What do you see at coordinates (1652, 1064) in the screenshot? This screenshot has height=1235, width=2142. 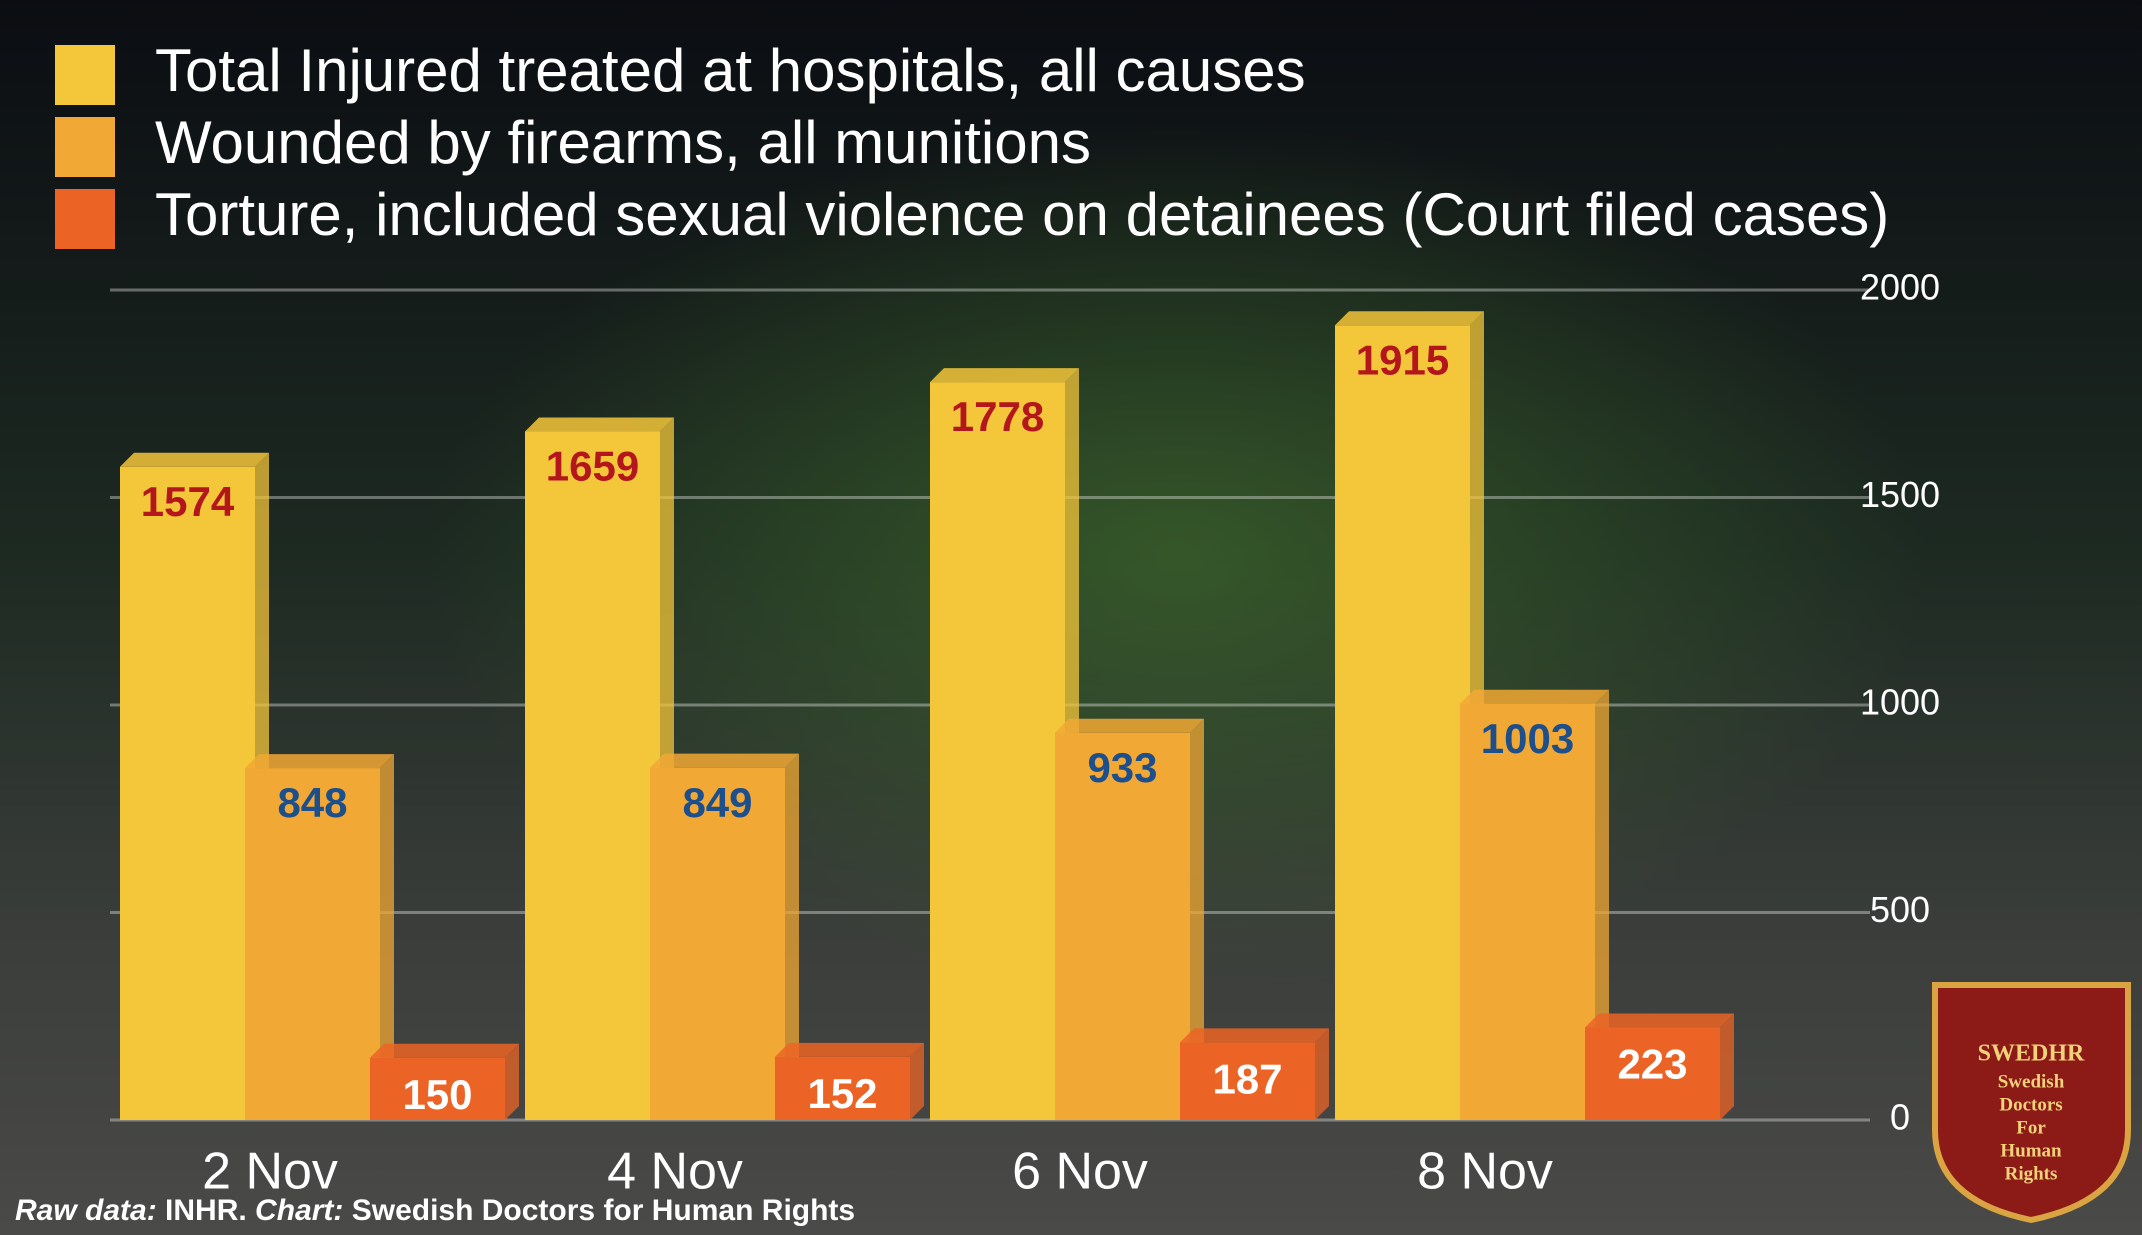 I see `data-label: 223` at bounding box center [1652, 1064].